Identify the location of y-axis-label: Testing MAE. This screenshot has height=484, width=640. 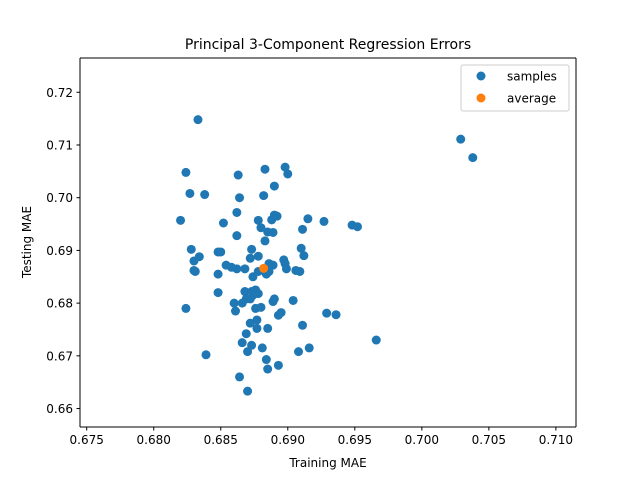
(27, 242).